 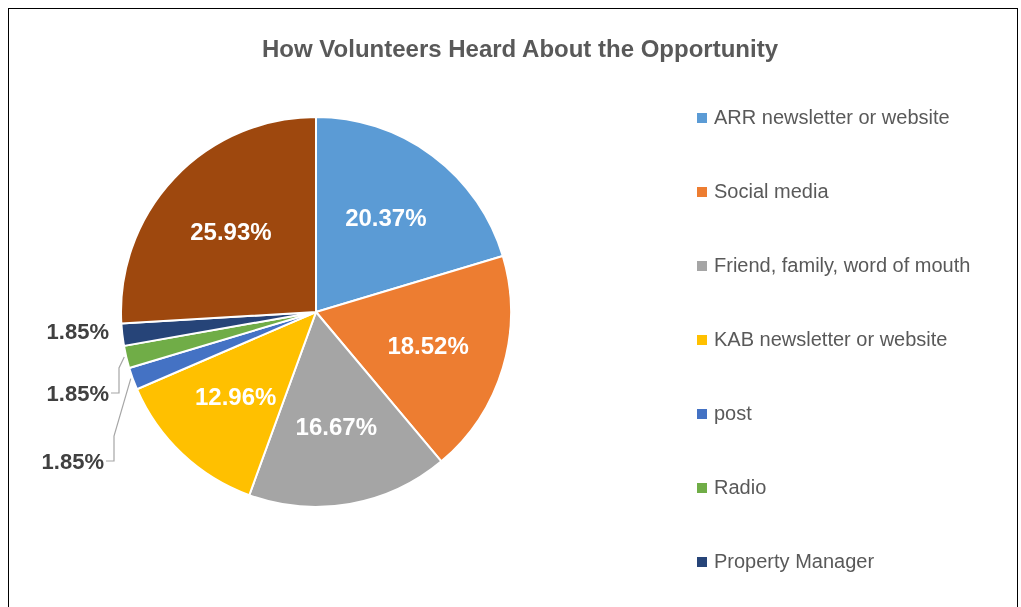 What do you see at coordinates (428, 345) in the screenshot?
I see `data-label: 18.52%` at bounding box center [428, 345].